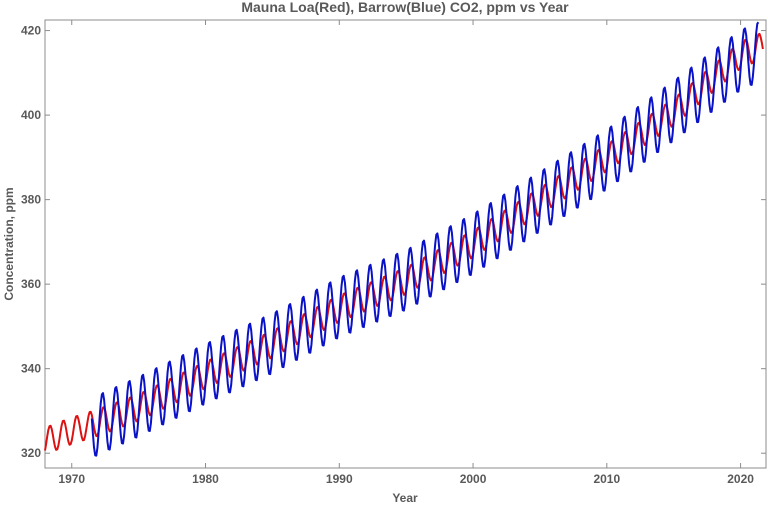 This screenshot has height=508, width=768. Describe the element at coordinates (71, 479) in the screenshot. I see `x-tick-label: 1970` at that location.